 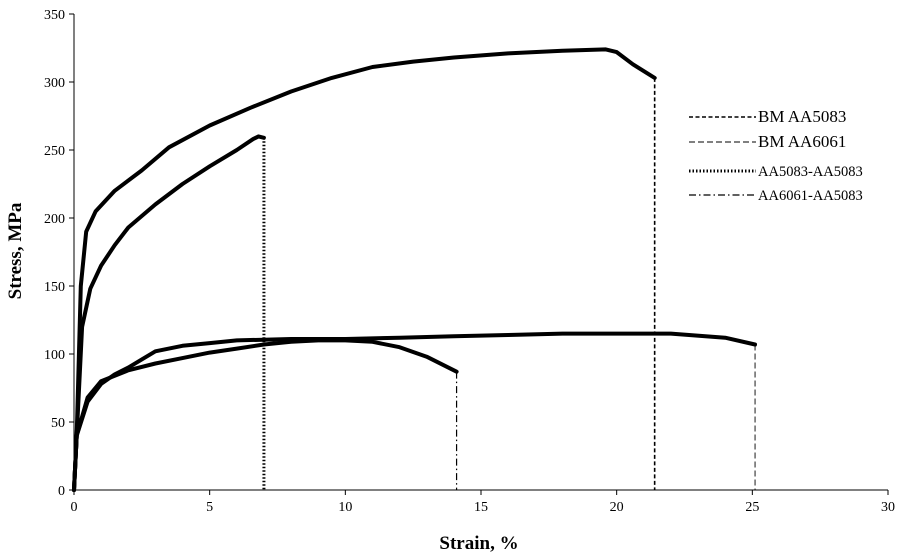 What do you see at coordinates (61, 491) in the screenshot?
I see `y-tick-label: 0` at bounding box center [61, 491].